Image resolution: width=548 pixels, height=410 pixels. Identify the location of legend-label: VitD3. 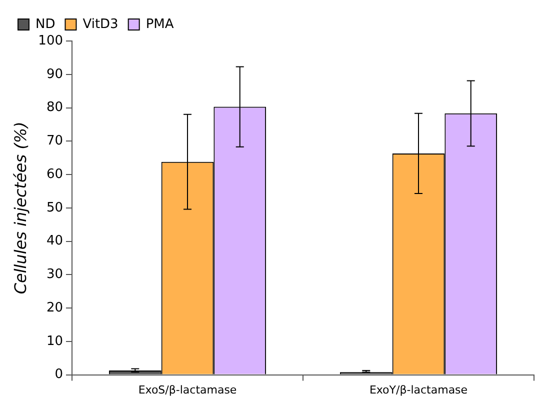
(100, 24).